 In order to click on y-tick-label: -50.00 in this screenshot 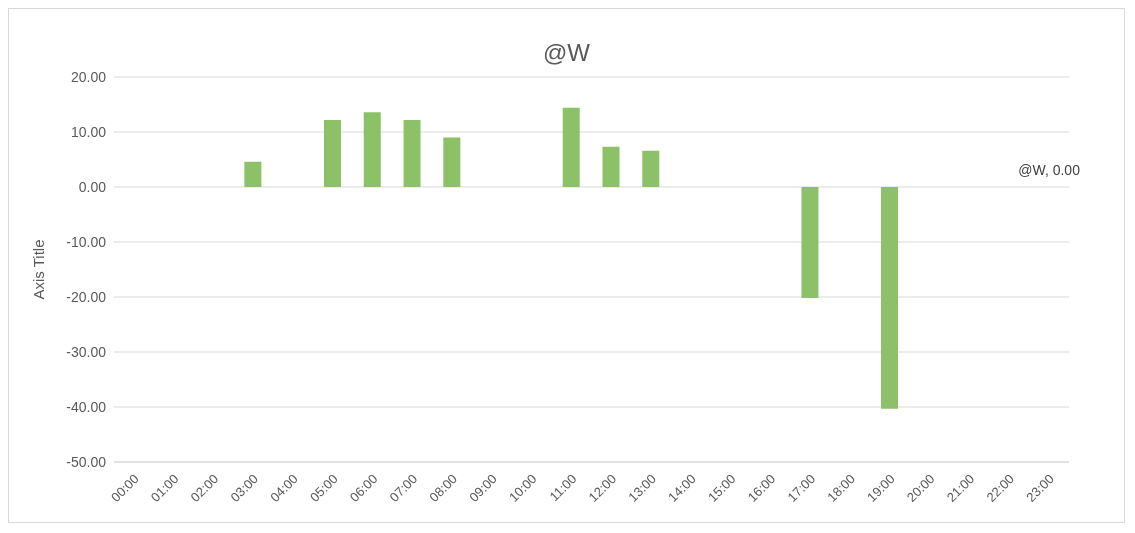, I will do `click(86, 461)`.